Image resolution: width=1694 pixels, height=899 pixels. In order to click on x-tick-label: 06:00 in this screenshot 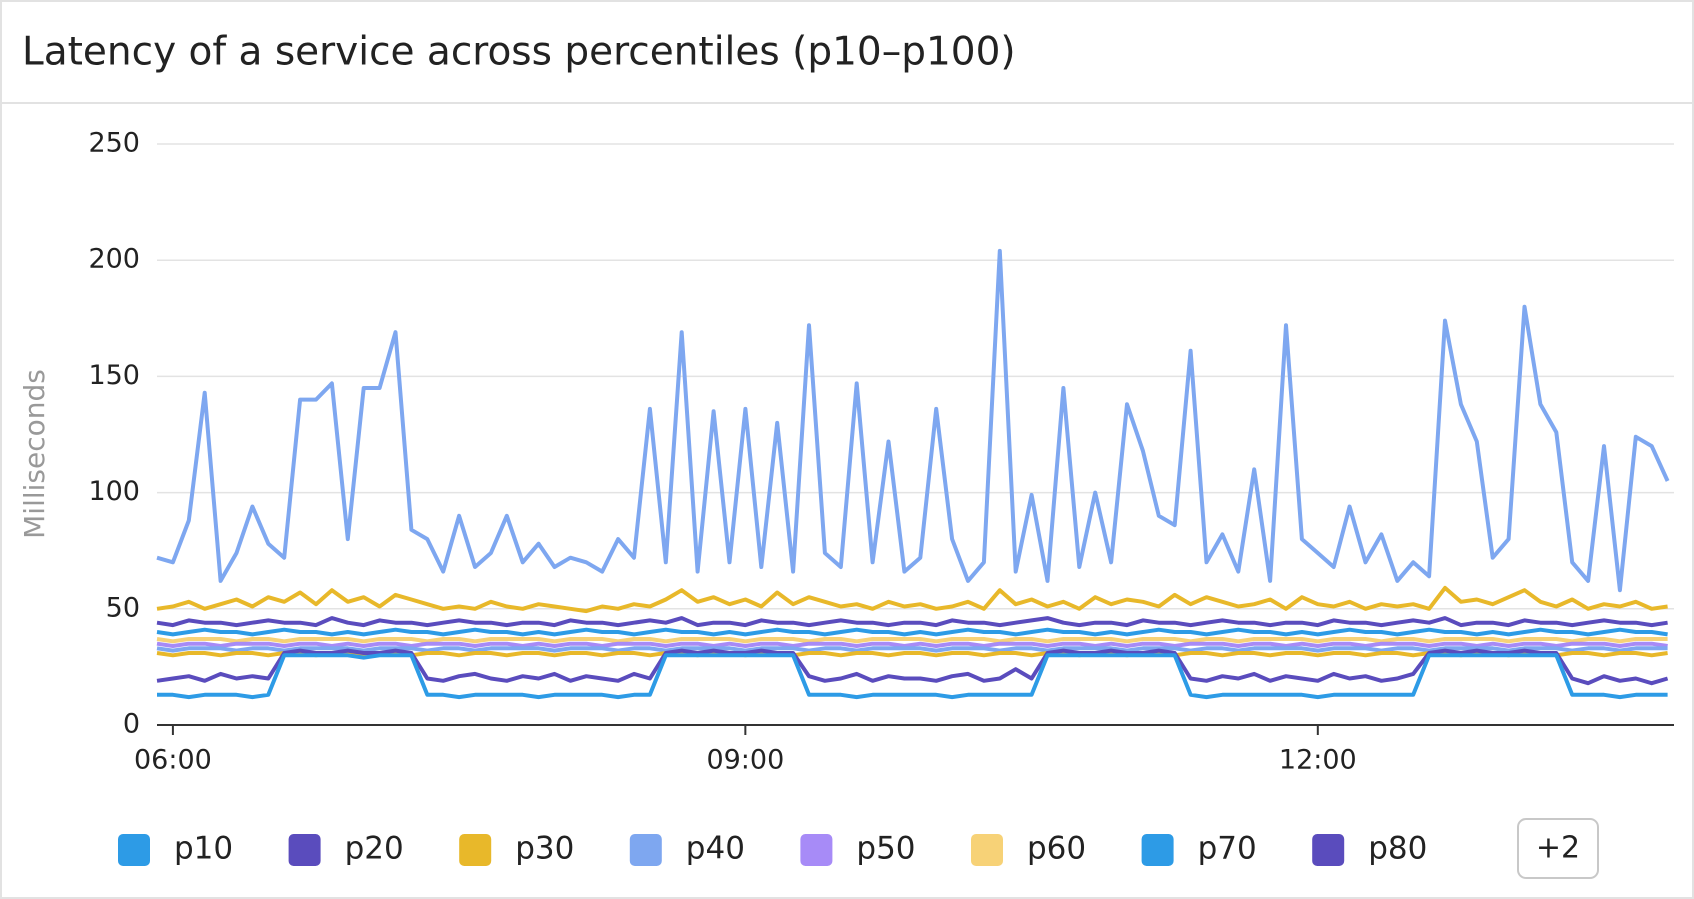, I will do `click(173, 760)`.